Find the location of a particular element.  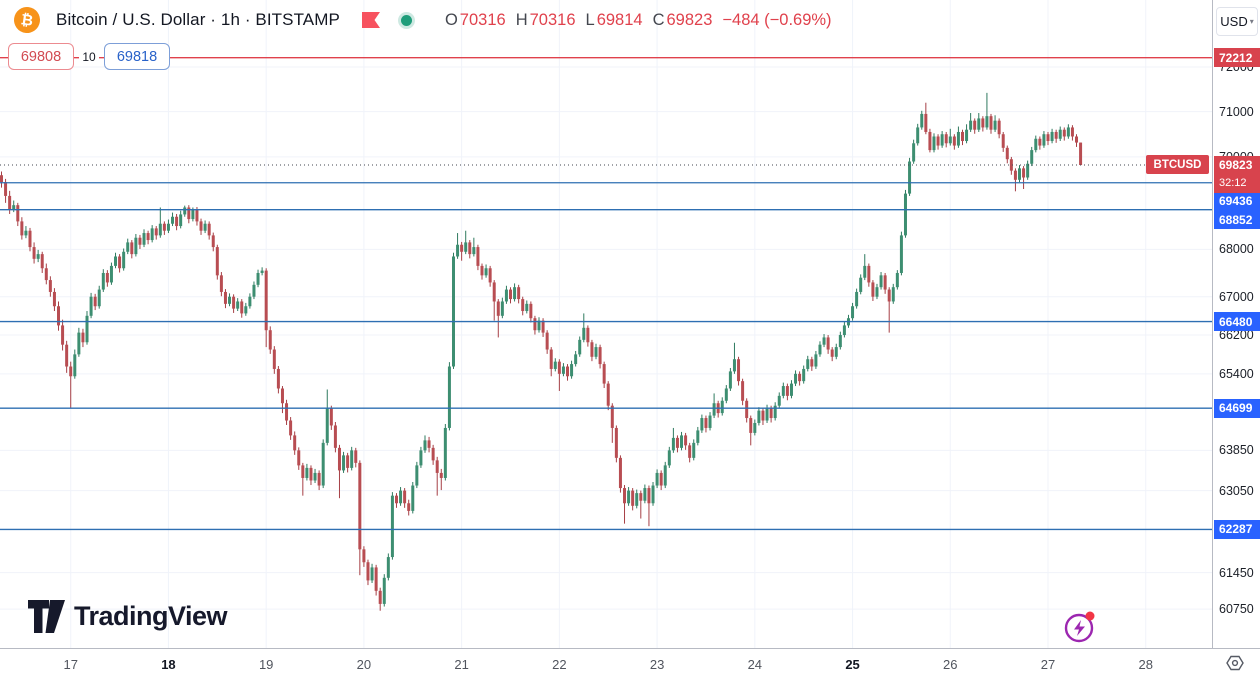

price-line-label: 69436 is located at coordinates (1237, 200).